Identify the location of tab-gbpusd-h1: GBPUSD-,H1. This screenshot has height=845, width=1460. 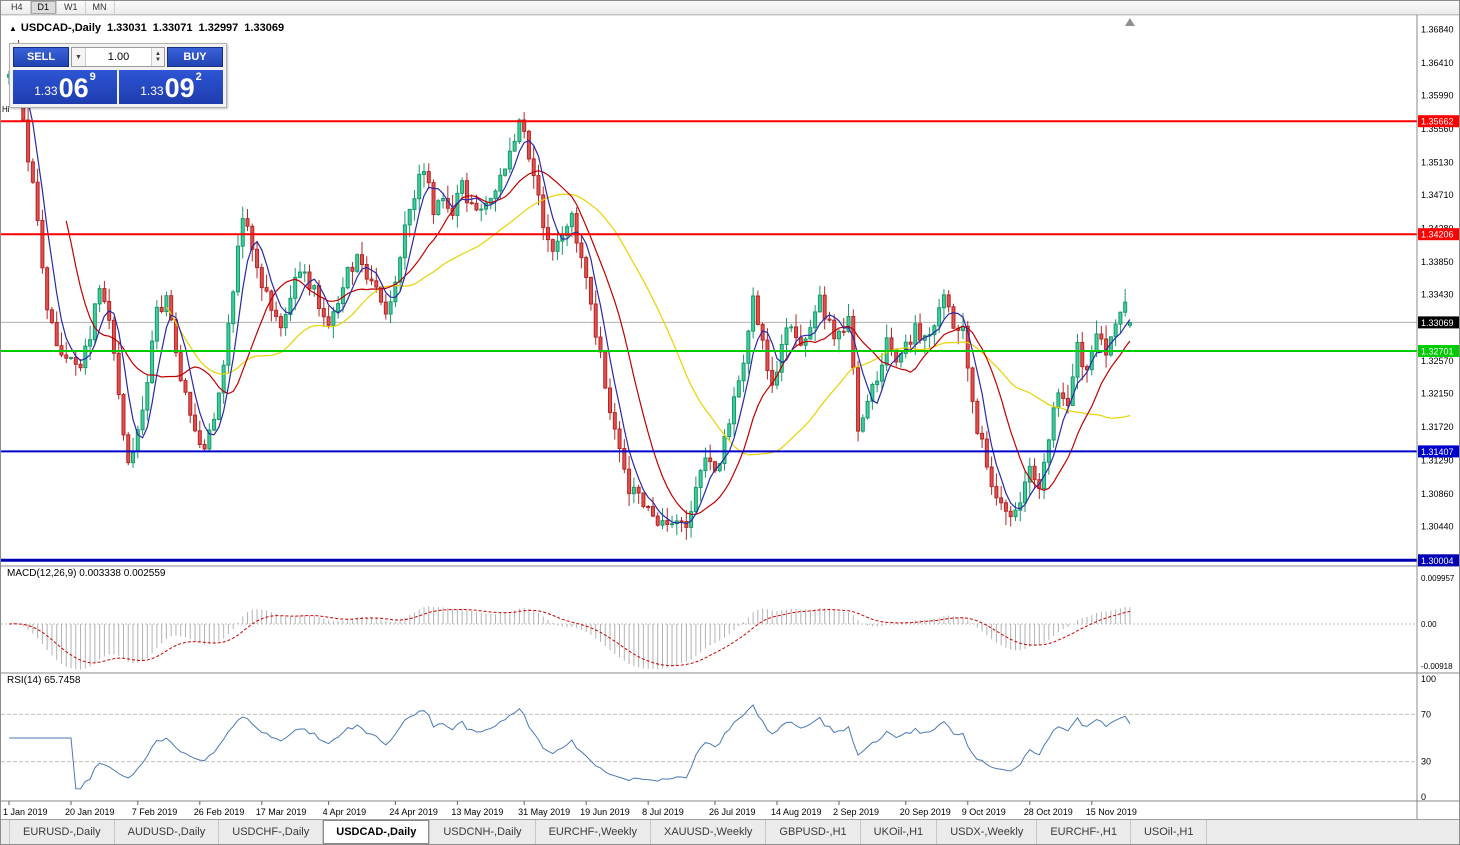
(813, 832).